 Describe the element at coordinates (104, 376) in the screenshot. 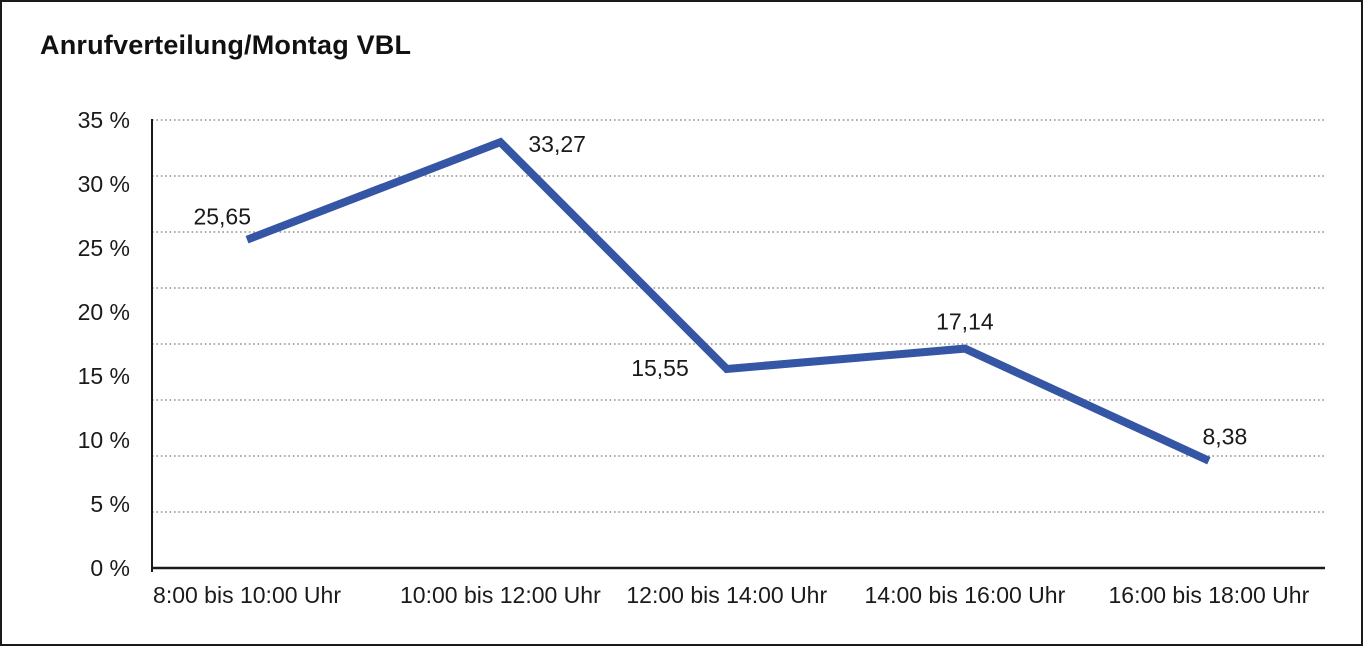

I see `y-tick-label: 15 %` at that location.